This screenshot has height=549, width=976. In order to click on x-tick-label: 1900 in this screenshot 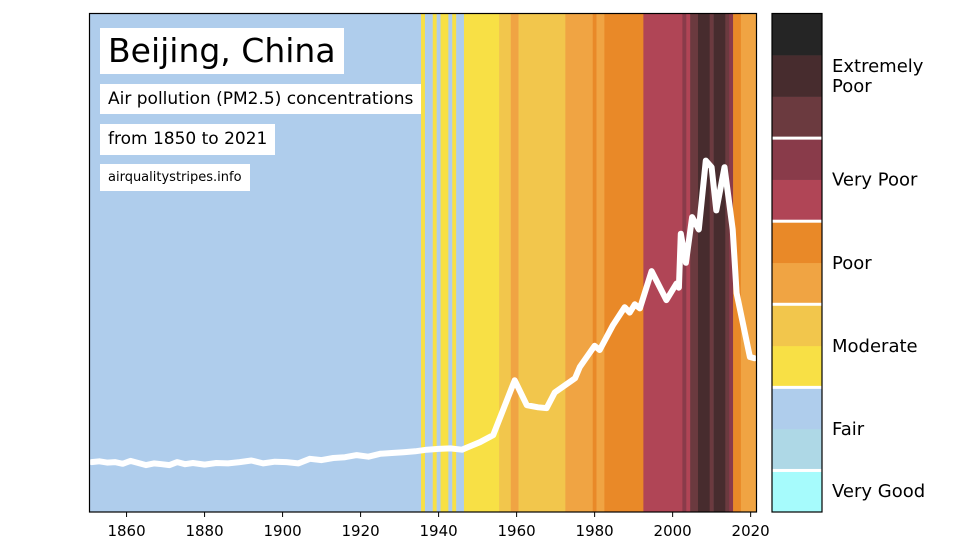, I will do `click(282, 531)`.